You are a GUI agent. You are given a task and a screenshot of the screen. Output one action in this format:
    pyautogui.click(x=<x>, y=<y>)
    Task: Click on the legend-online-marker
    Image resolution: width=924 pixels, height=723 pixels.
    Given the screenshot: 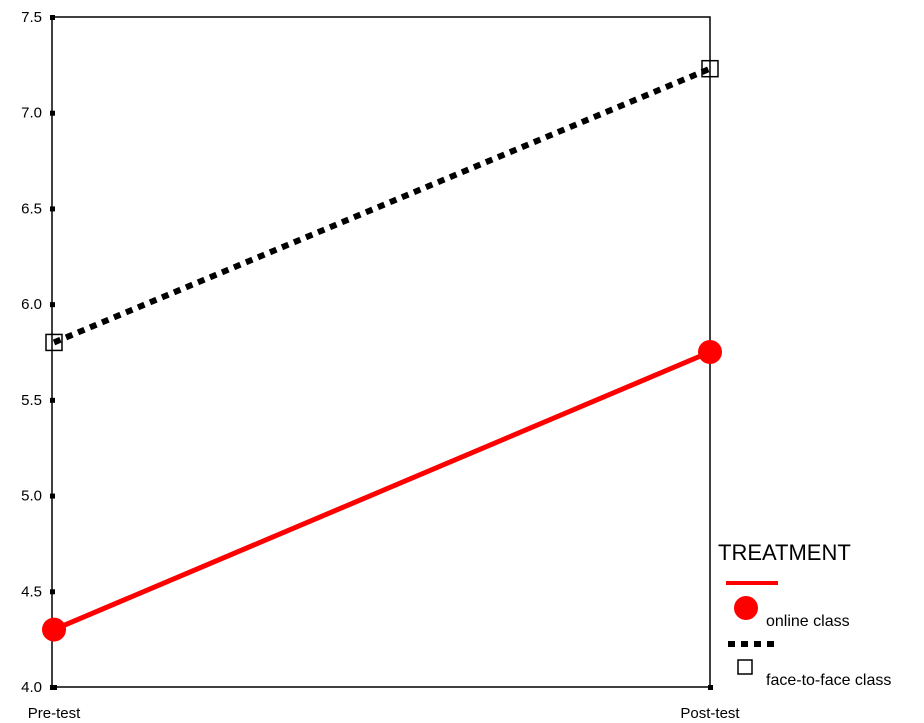 What is the action you would take?
    pyautogui.click(x=746, y=608)
    